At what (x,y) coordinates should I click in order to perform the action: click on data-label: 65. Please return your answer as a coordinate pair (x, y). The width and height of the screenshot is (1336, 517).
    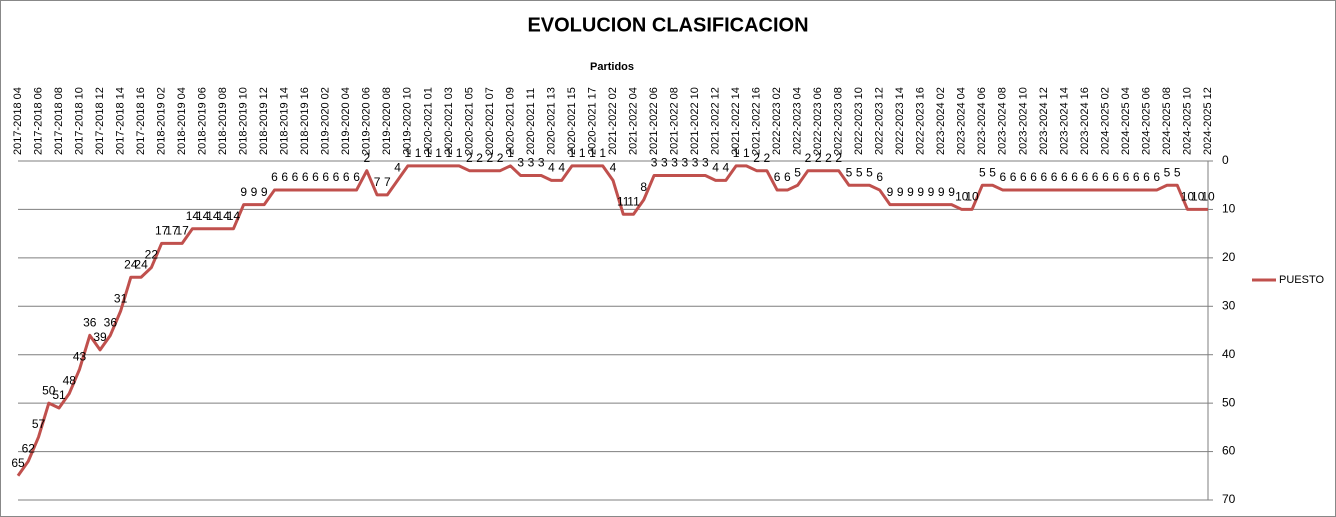
    Looking at the image, I should click on (18, 463).